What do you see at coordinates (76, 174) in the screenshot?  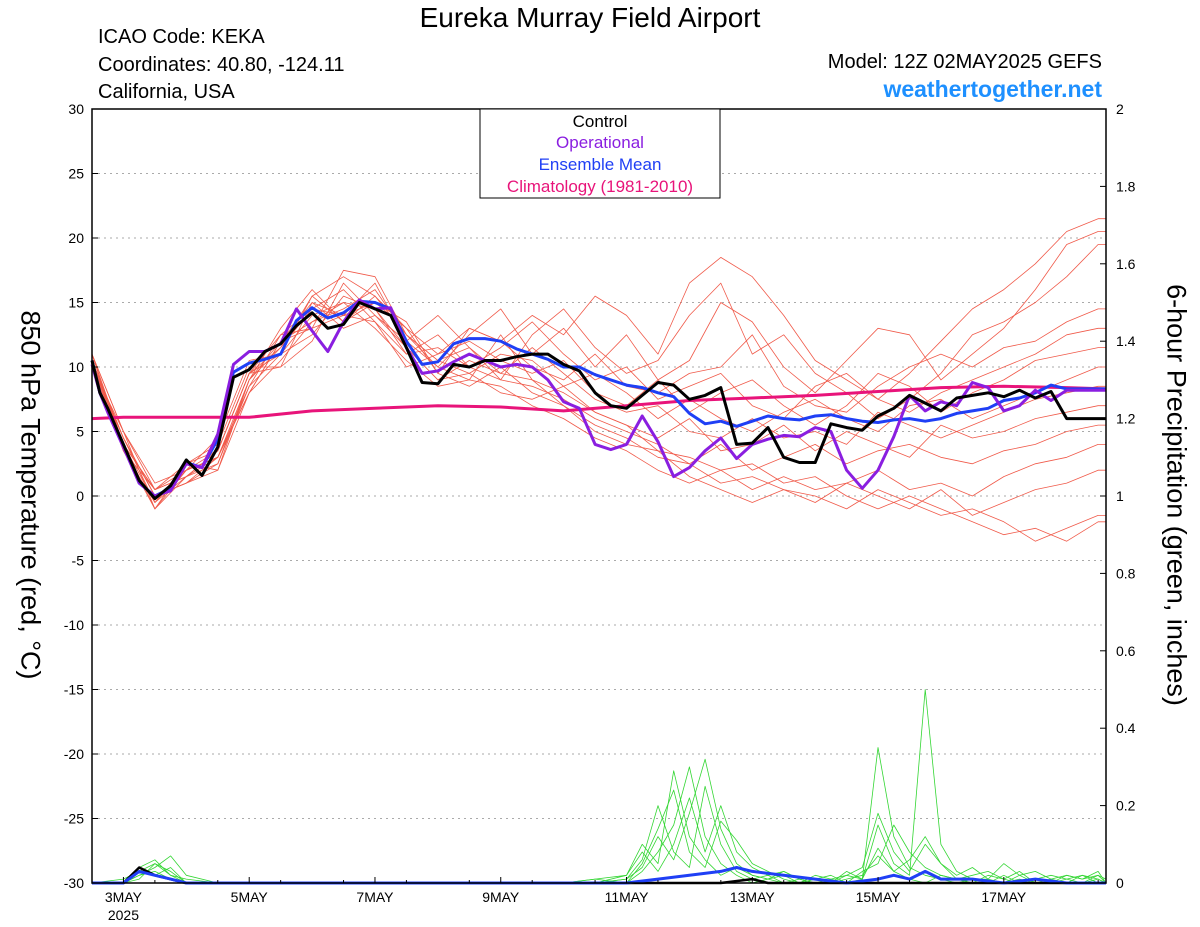 I see `y-tick-label: 25` at bounding box center [76, 174].